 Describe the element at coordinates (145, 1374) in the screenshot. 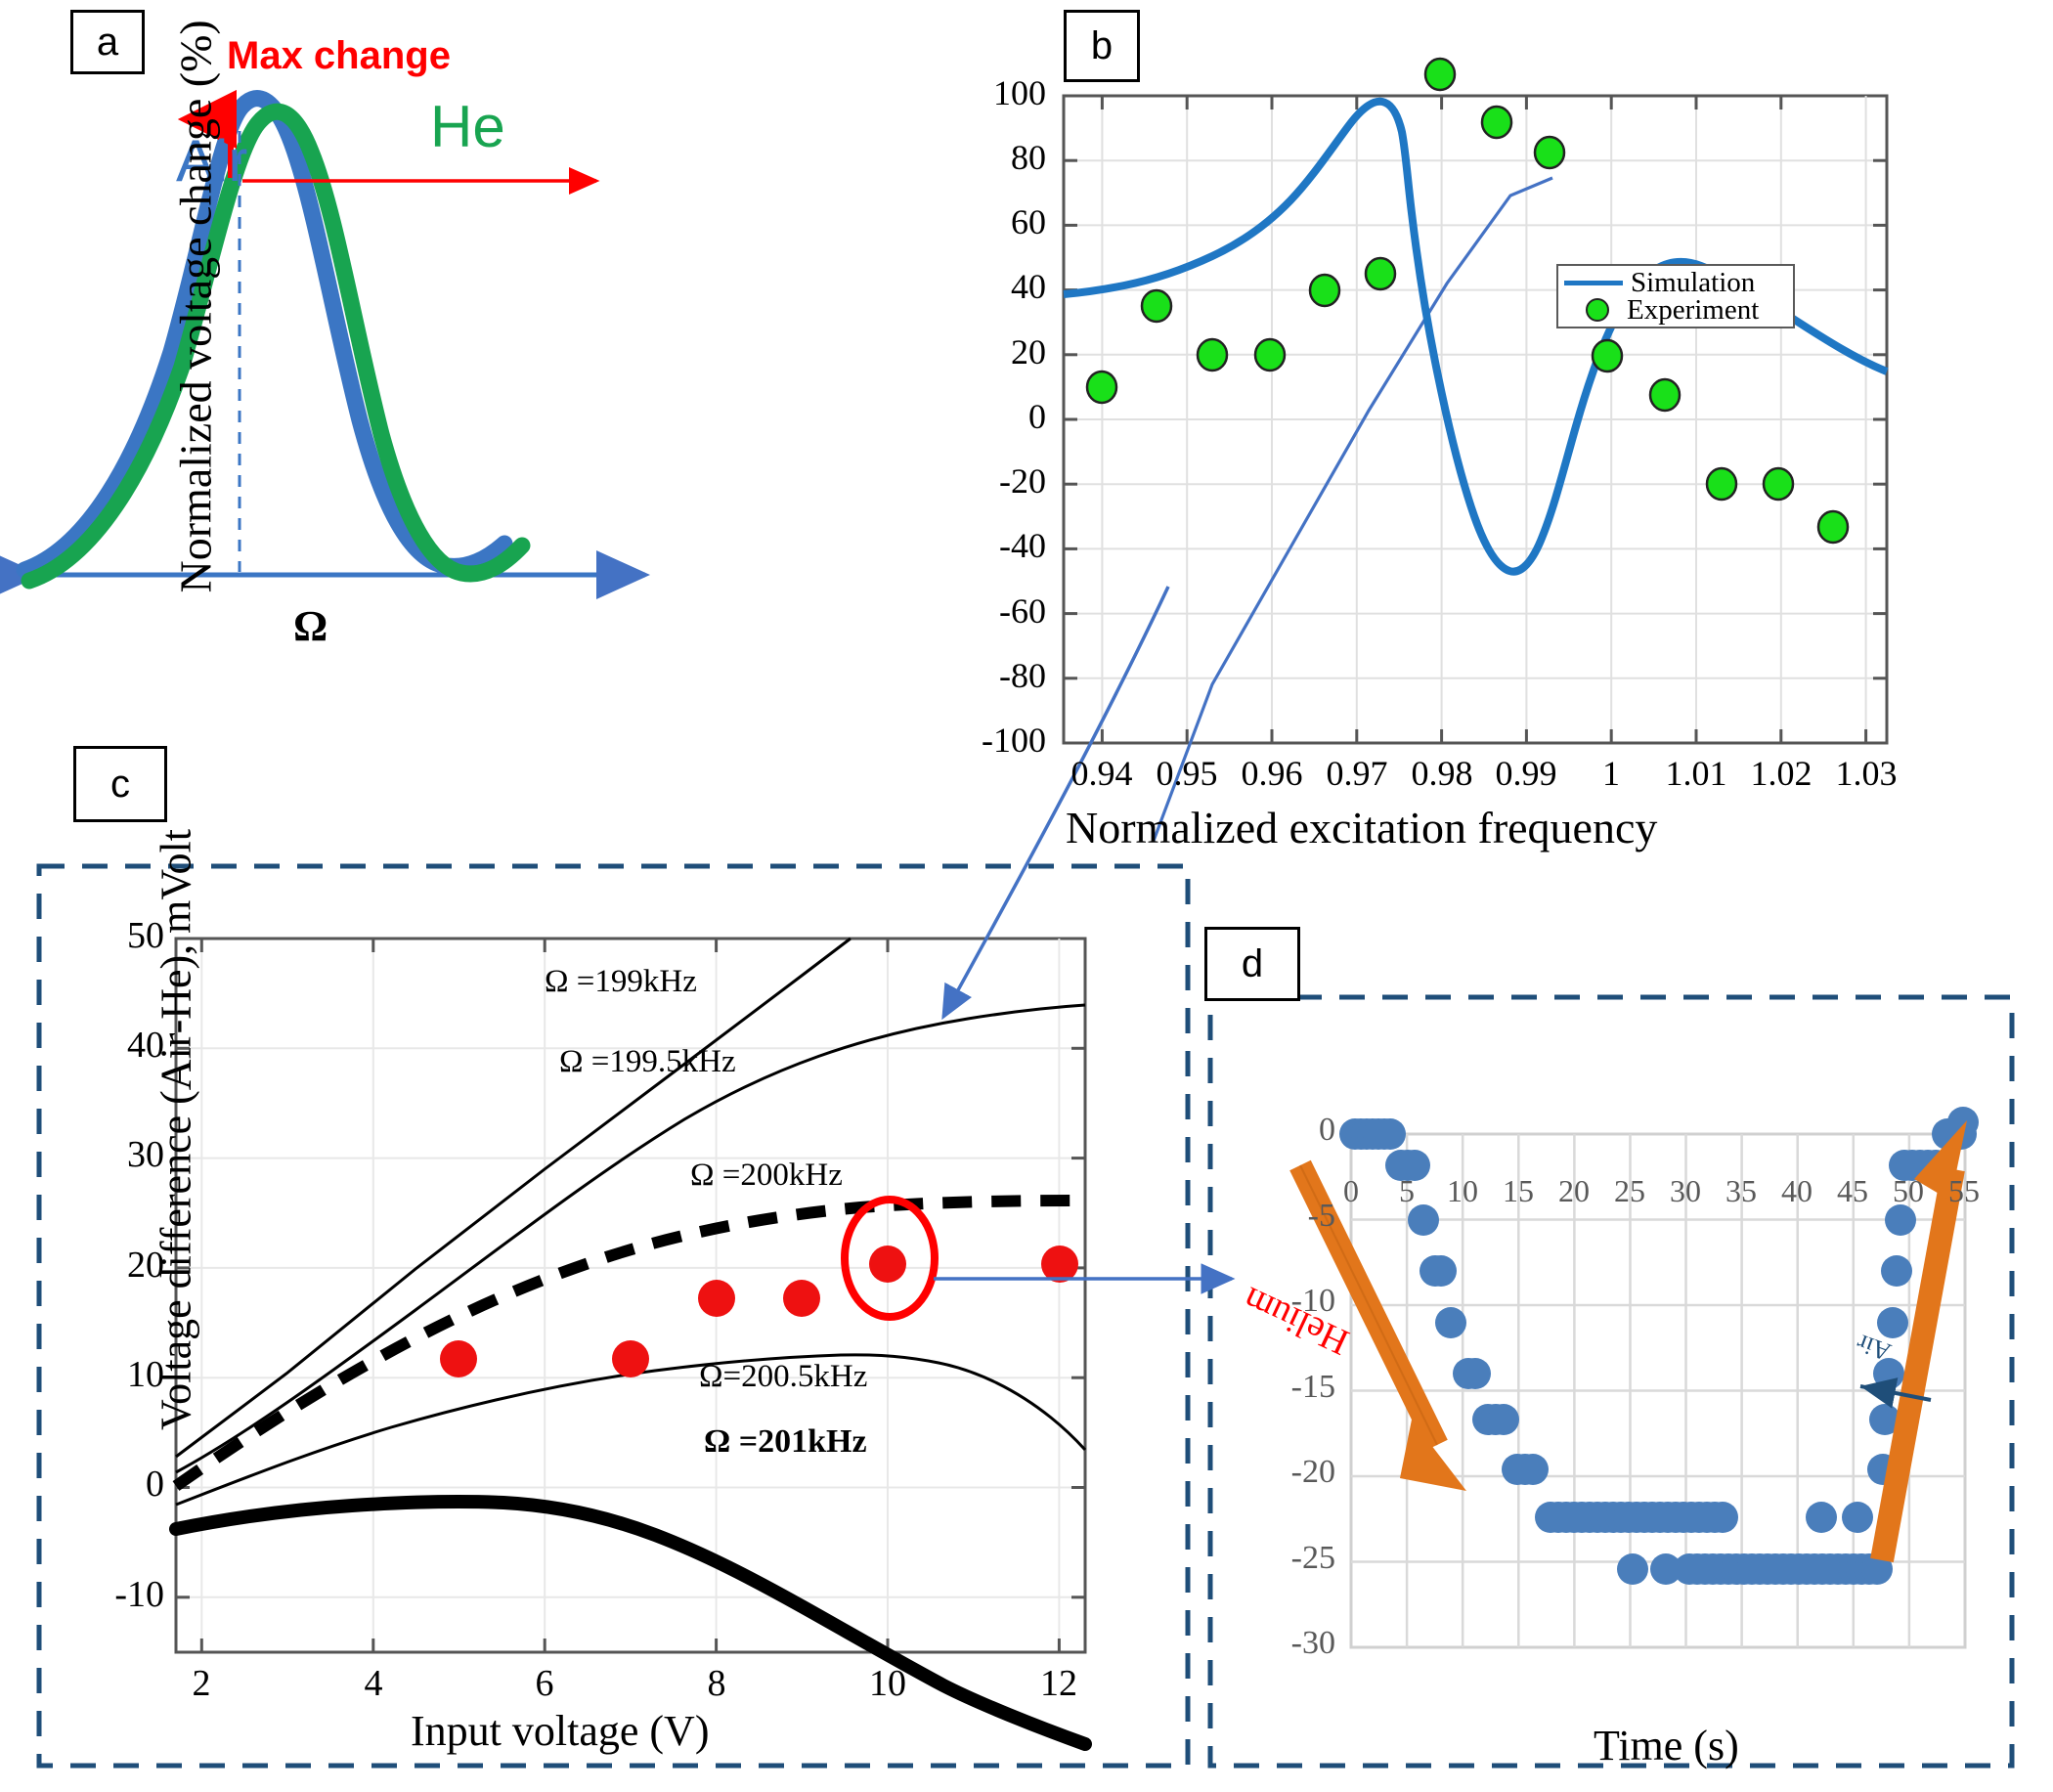

I see `panel-c-ytick-10: 10` at that location.